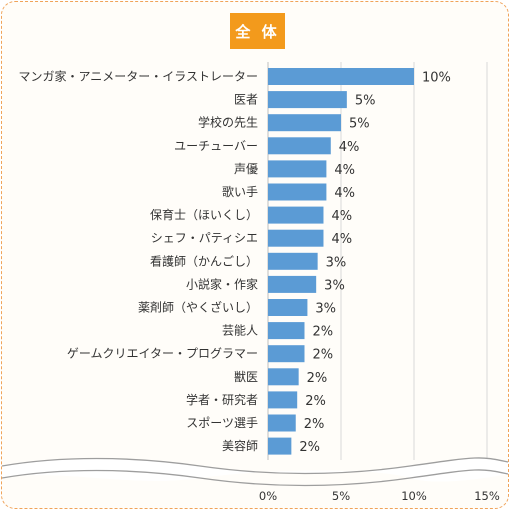 Image resolution: width=514 pixels, height=514 pixels. I want to click on chart-title-badge: 全 体, so click(257, 31).